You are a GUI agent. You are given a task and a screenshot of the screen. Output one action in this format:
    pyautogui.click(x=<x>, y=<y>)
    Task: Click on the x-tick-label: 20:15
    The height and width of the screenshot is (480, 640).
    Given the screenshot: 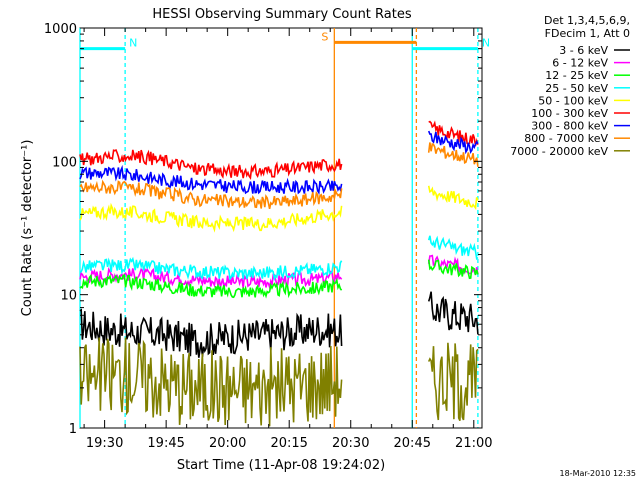 What is the action you would take?
    pyautogui.click(x=288, y=443)
    